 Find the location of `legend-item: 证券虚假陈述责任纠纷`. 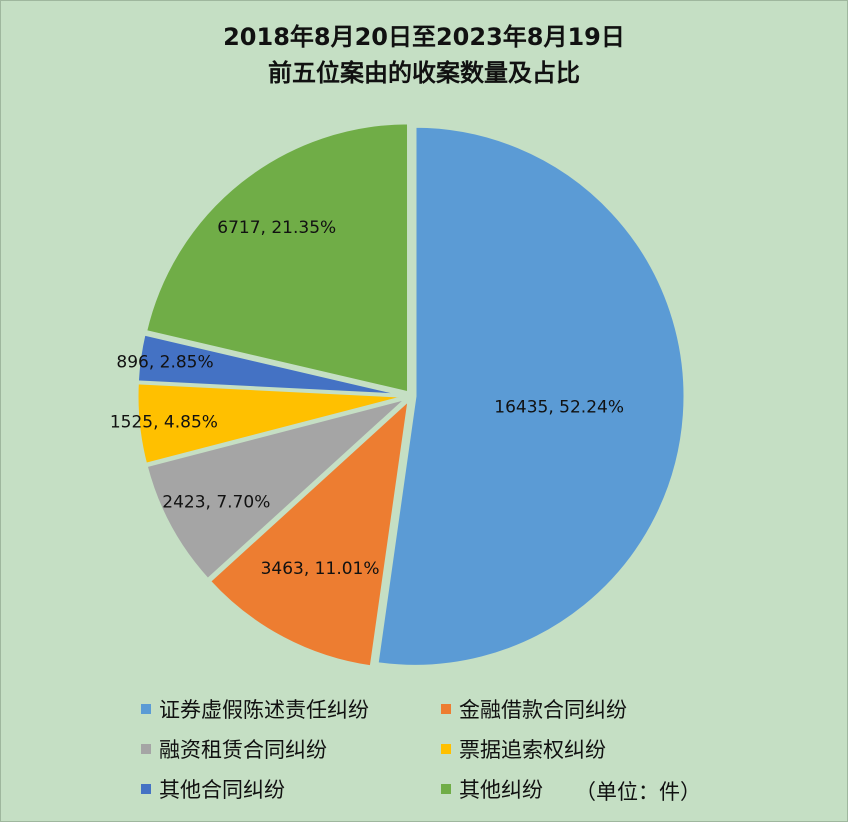

legend-item: 证券虚假陈述责任纠纷 is located at coordinates (255, 709).